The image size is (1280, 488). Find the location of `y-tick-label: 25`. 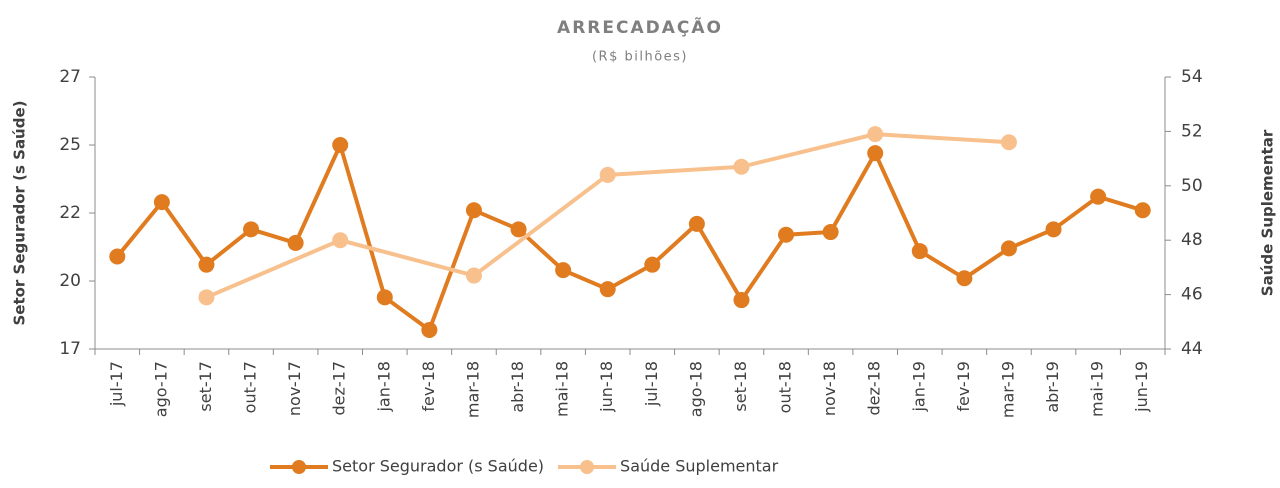

y-tick-label: 25 is located at coordinates (70, 145).